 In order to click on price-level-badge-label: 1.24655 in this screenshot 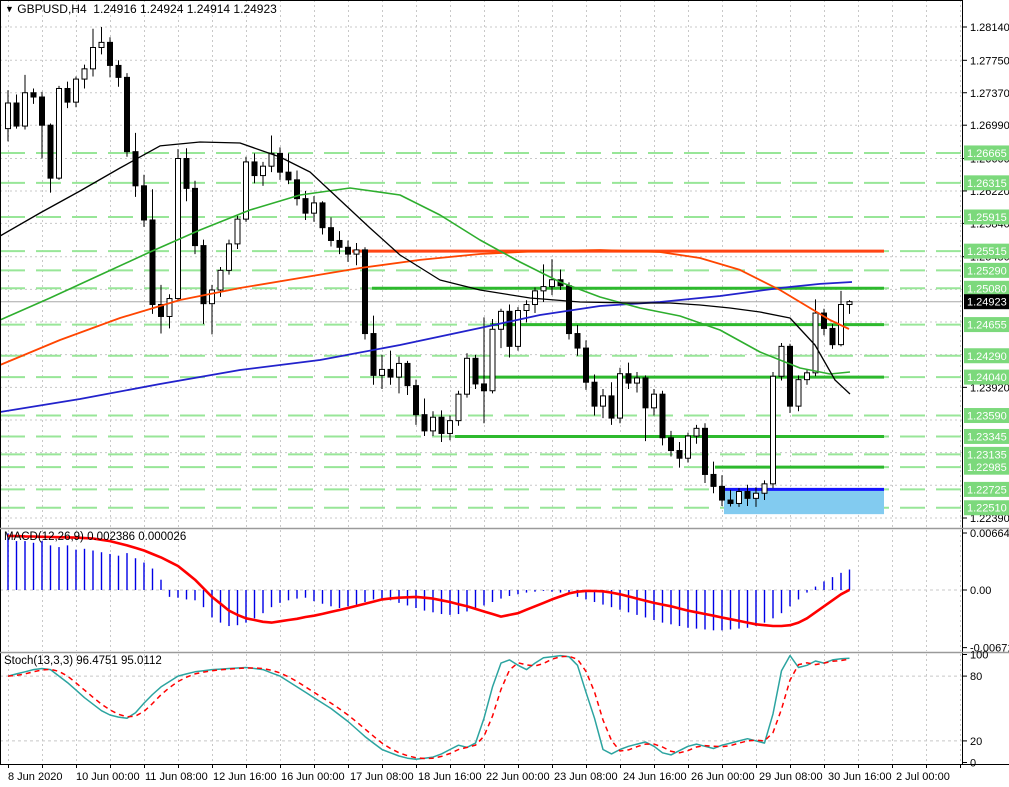, I will do `click(987, 326)`.